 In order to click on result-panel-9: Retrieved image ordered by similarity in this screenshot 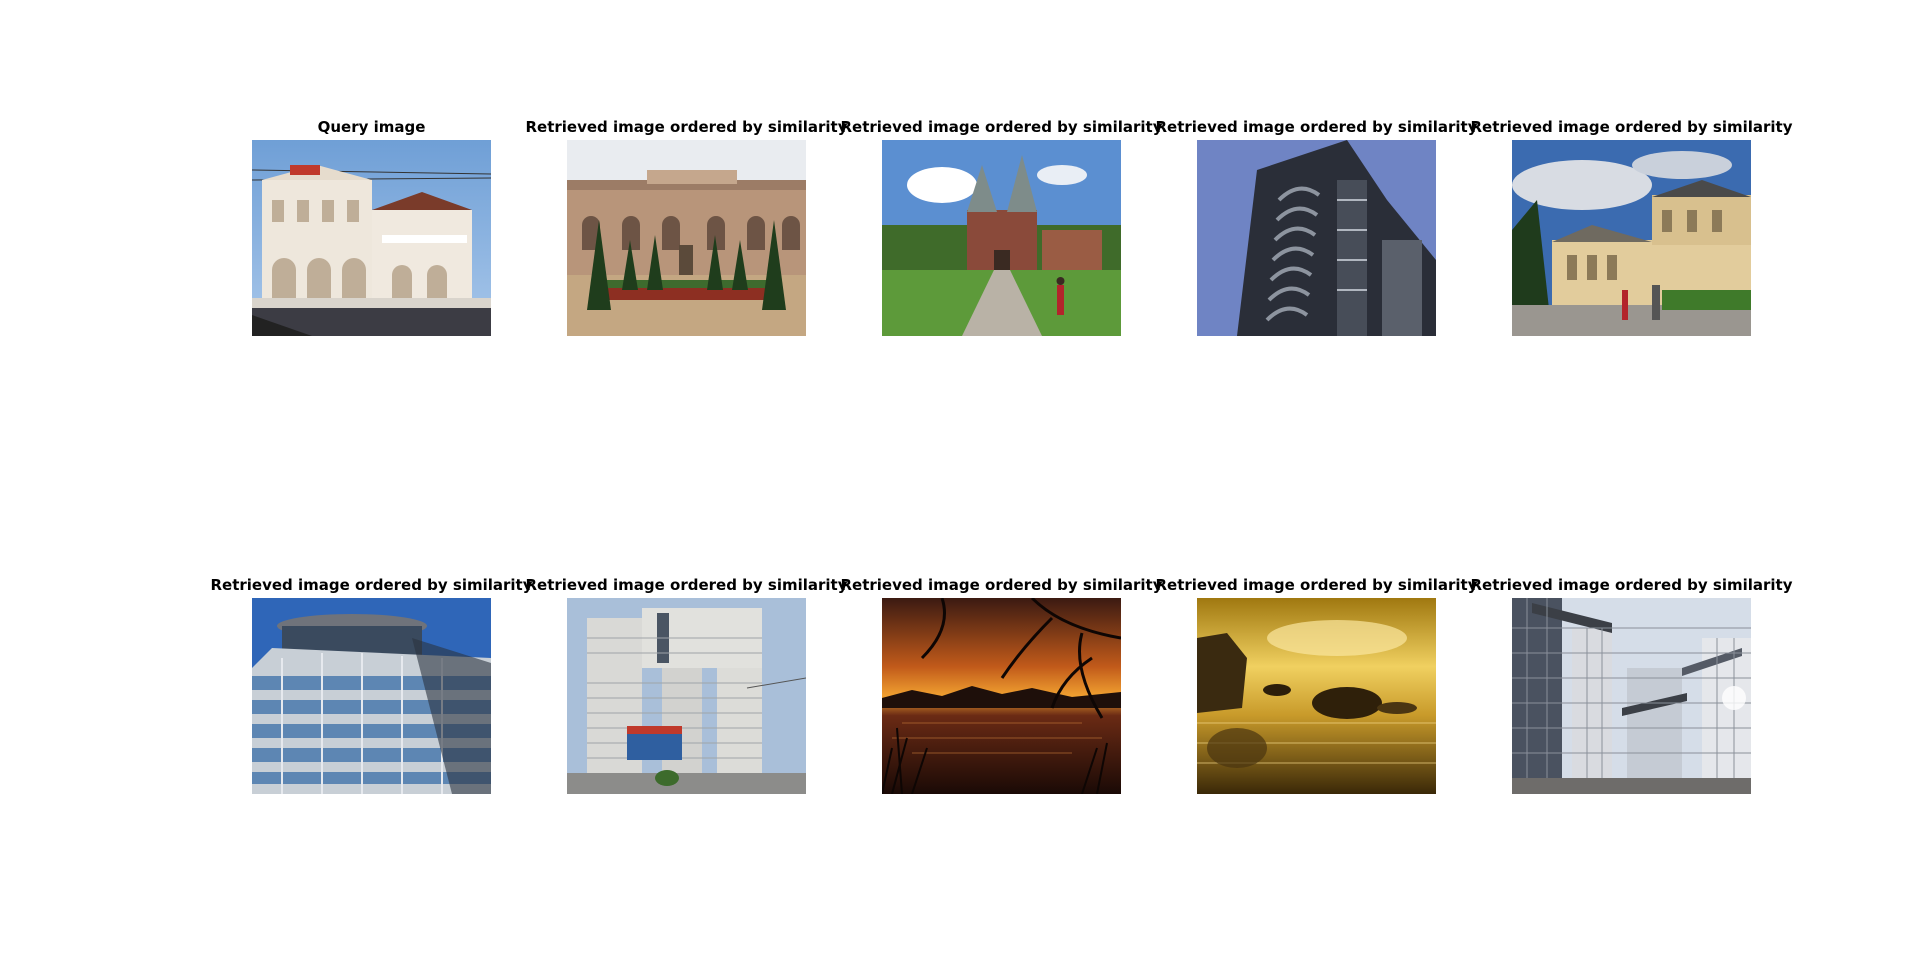, I will do `click(1631, 685)`.